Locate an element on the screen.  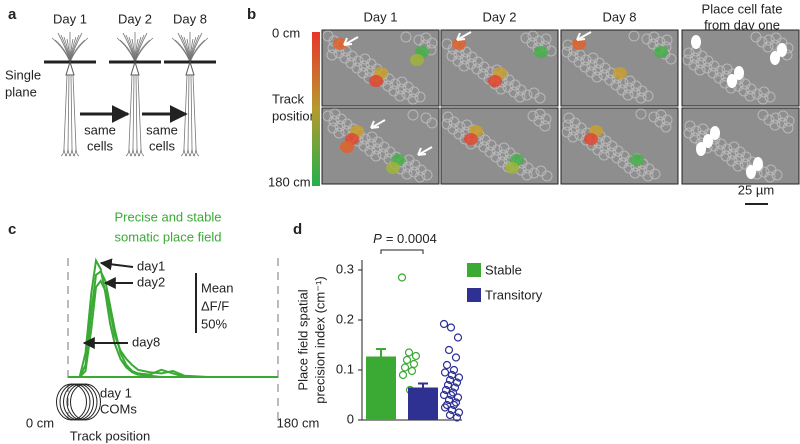
panel-label: b is located at coordinates (251, 14).